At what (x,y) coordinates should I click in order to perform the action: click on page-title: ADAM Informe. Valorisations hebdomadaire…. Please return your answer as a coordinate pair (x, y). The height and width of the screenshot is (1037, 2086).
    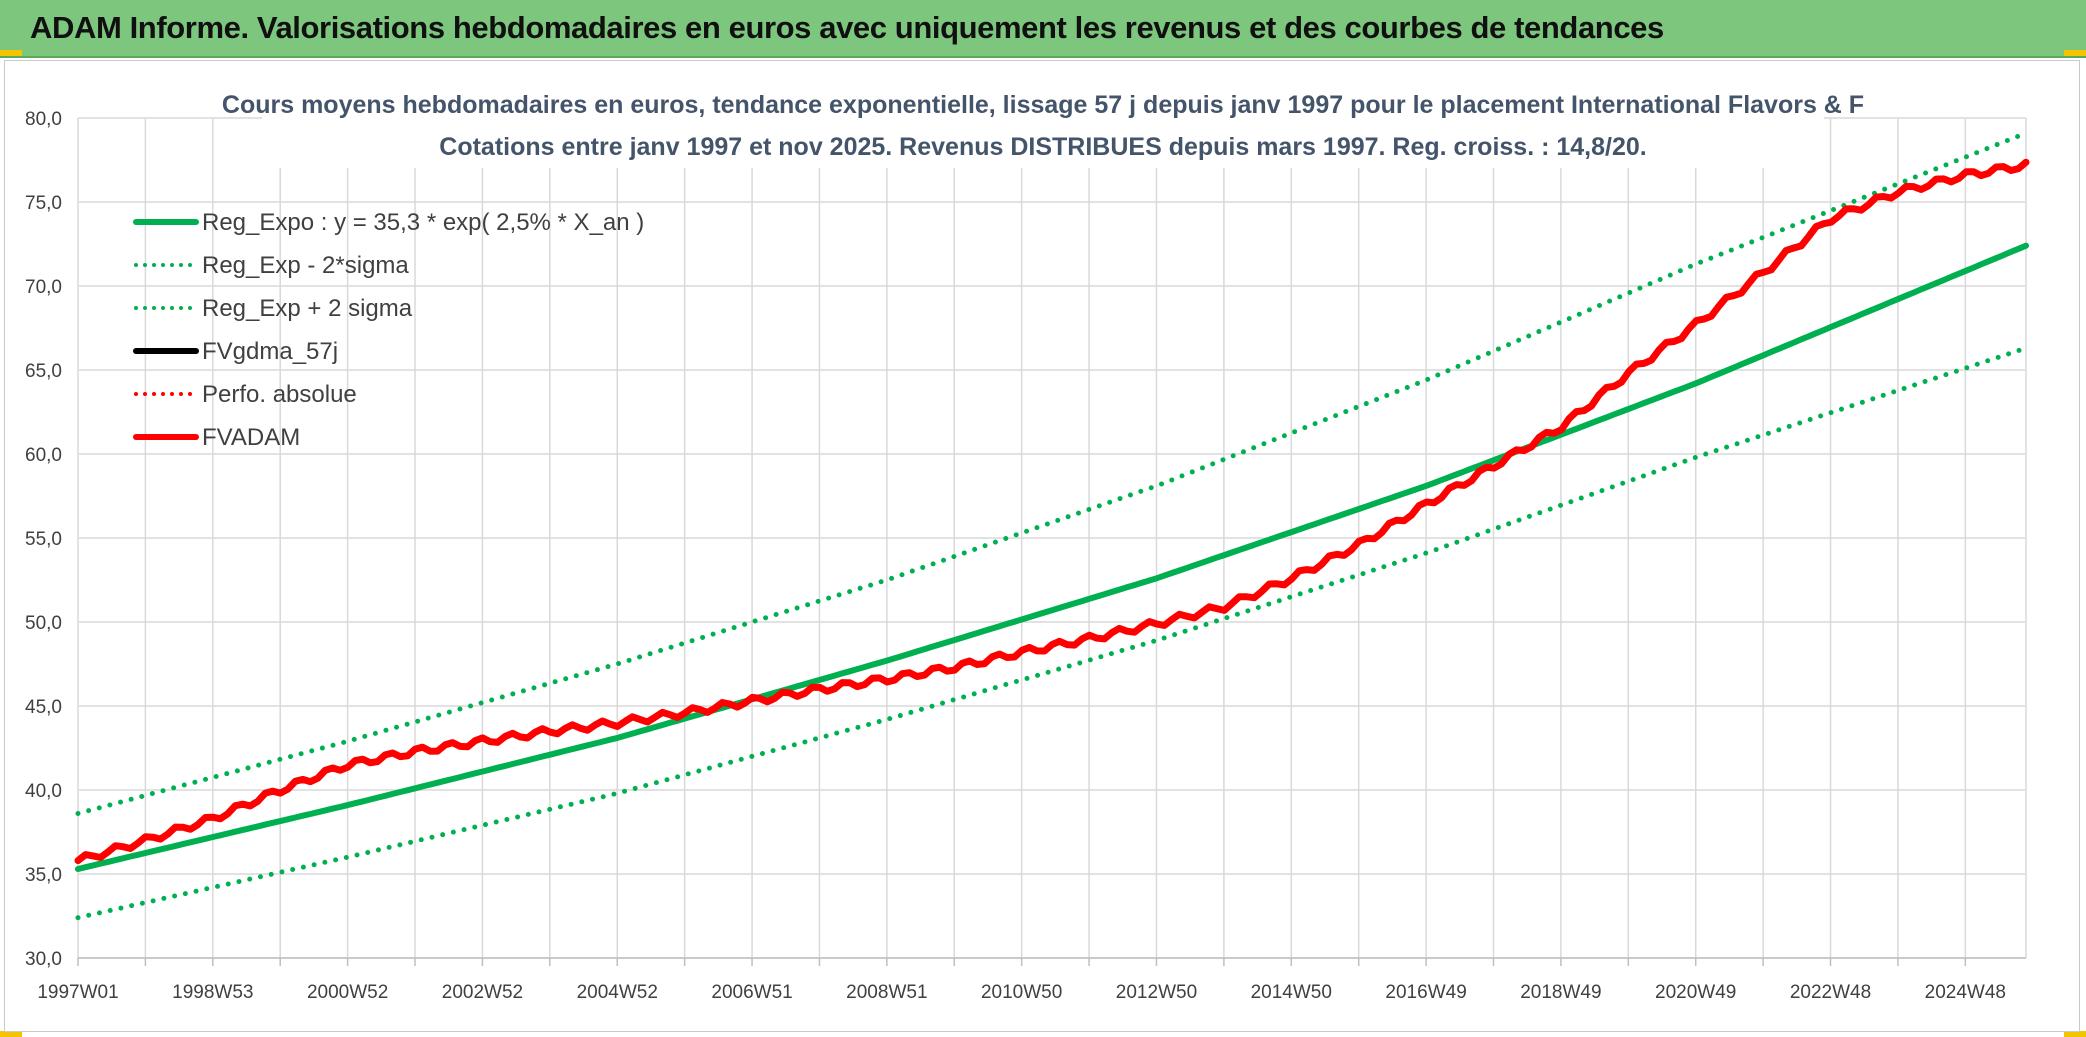
    Looking at the image, I should click on (847, 27).